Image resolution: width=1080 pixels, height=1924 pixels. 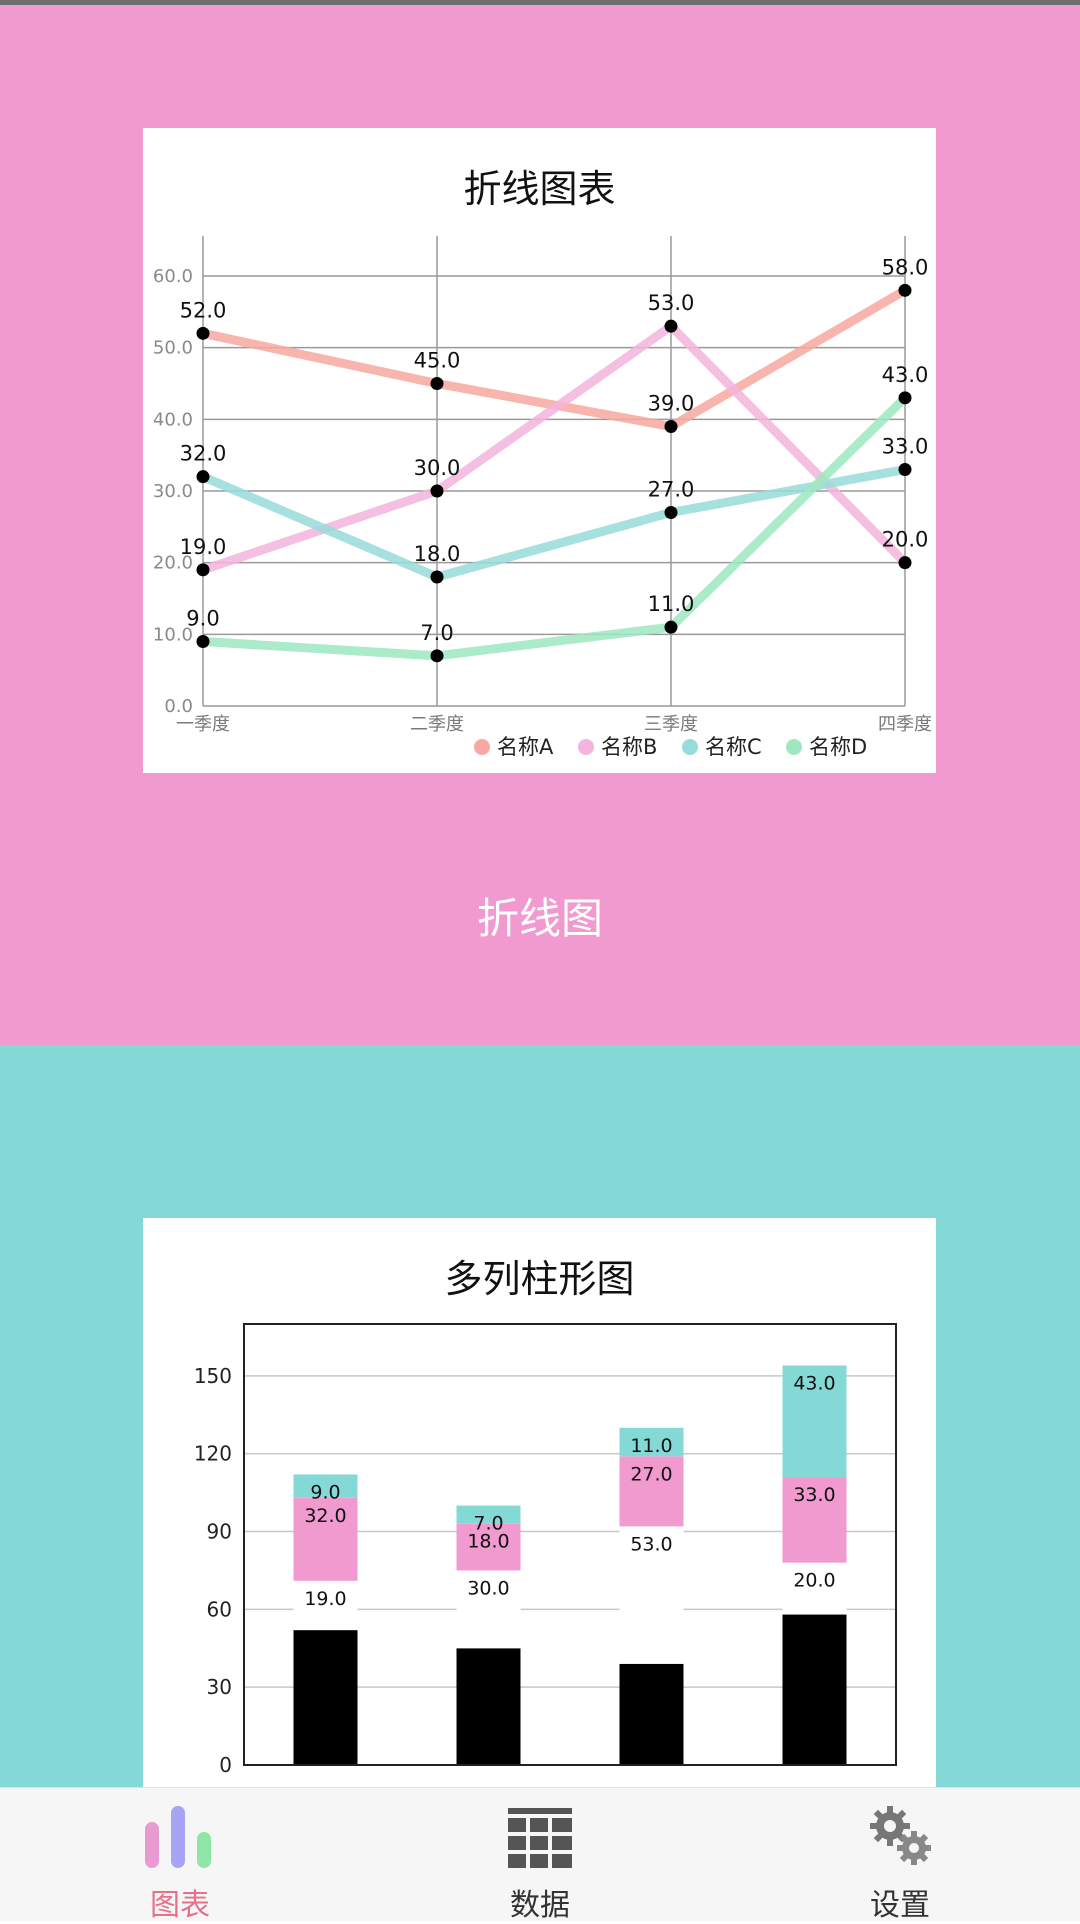 What do you see at coordinates (905, 267) in the screenshot?
I see `data-label: 58.0` at bounding box center [905, 267].